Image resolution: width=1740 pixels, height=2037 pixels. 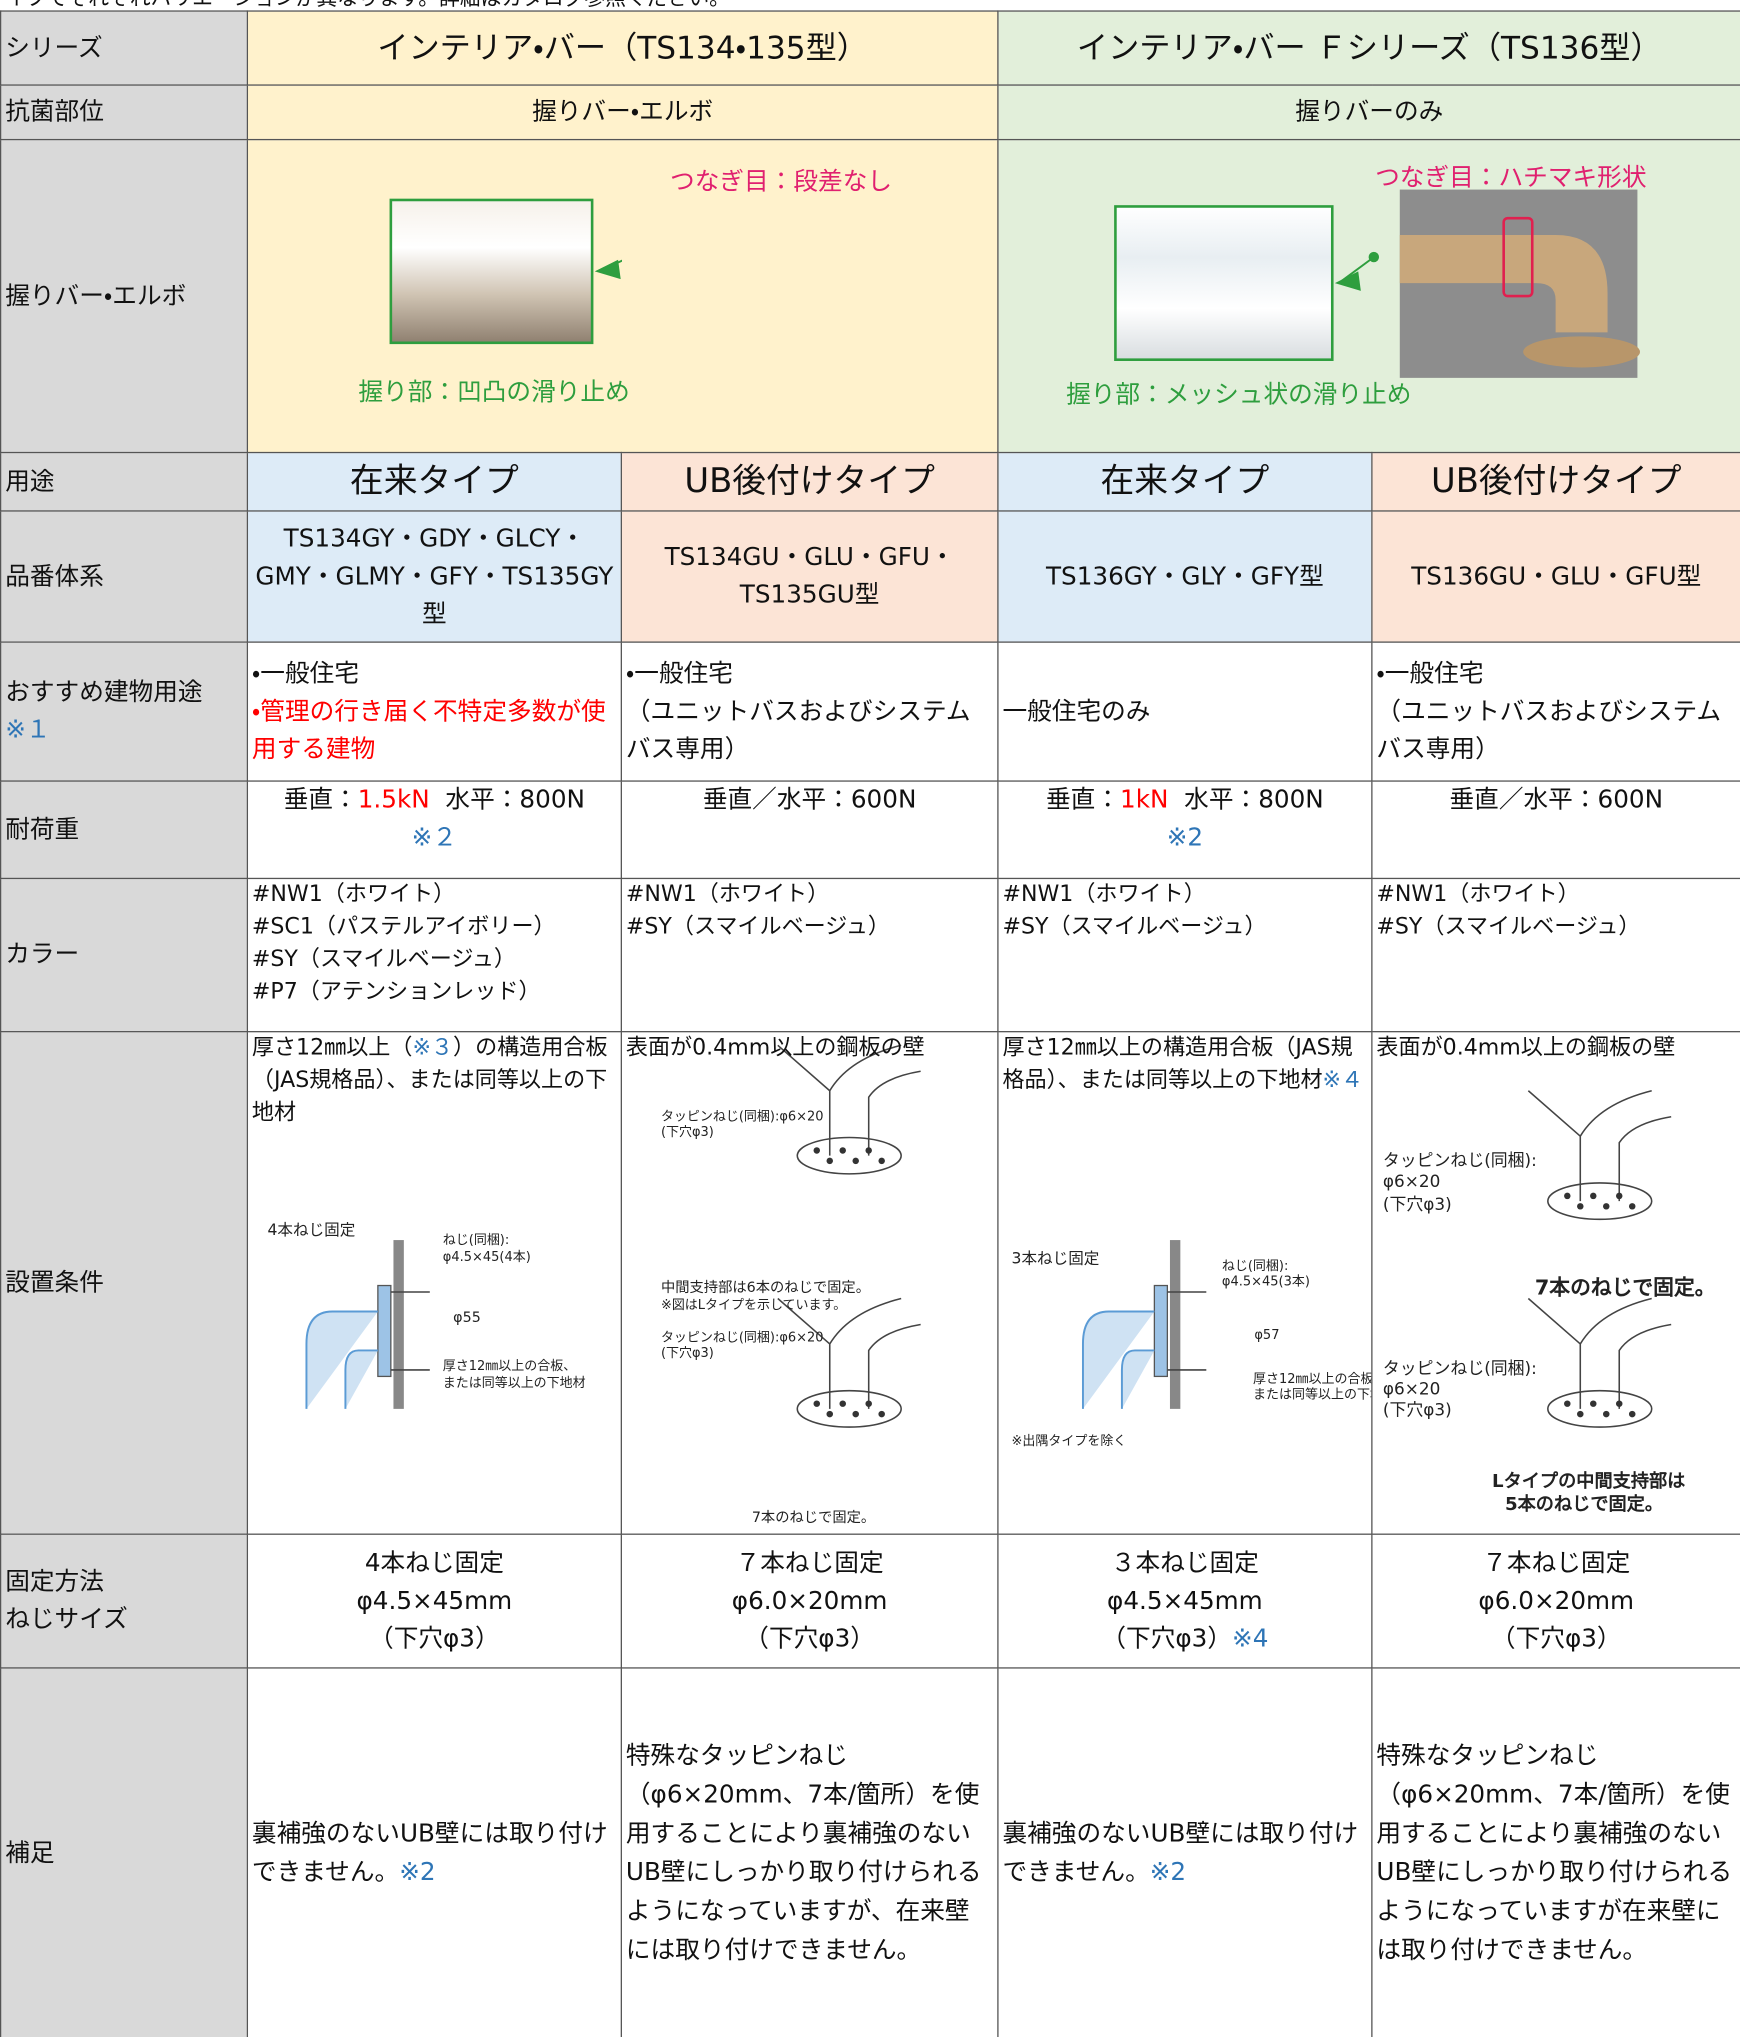 I want to click on text-line: ７本ねじ固定, so click(x=809, y=1564).